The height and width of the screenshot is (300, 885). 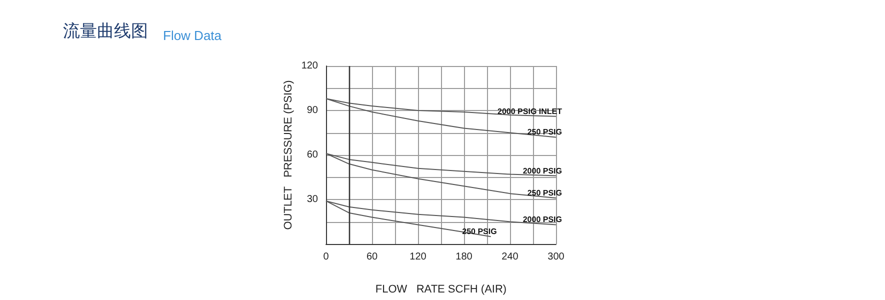 What do you see at coordinates (418, 257) in the screenshot?
I see `x-tick-label: 120` at bounding box center [418, 257].